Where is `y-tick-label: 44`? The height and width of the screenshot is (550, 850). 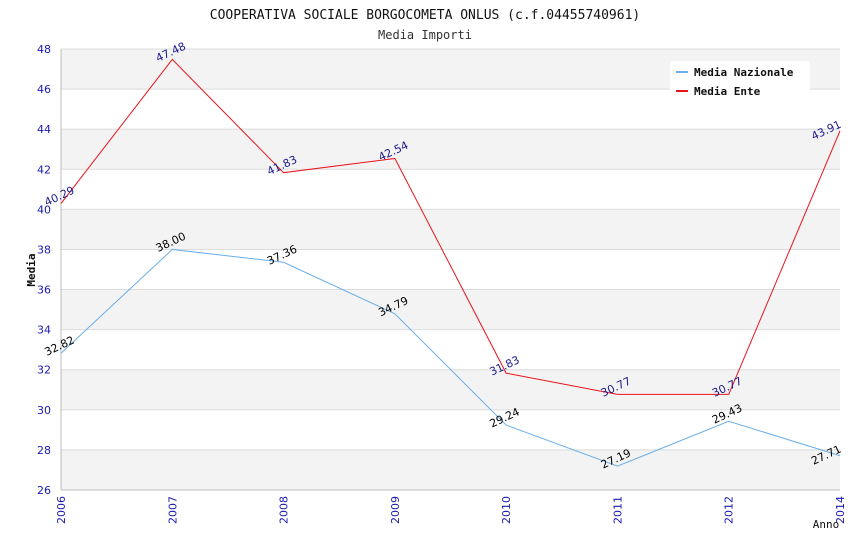
y-tick-label: 44 is located at coordinates (44, 129).